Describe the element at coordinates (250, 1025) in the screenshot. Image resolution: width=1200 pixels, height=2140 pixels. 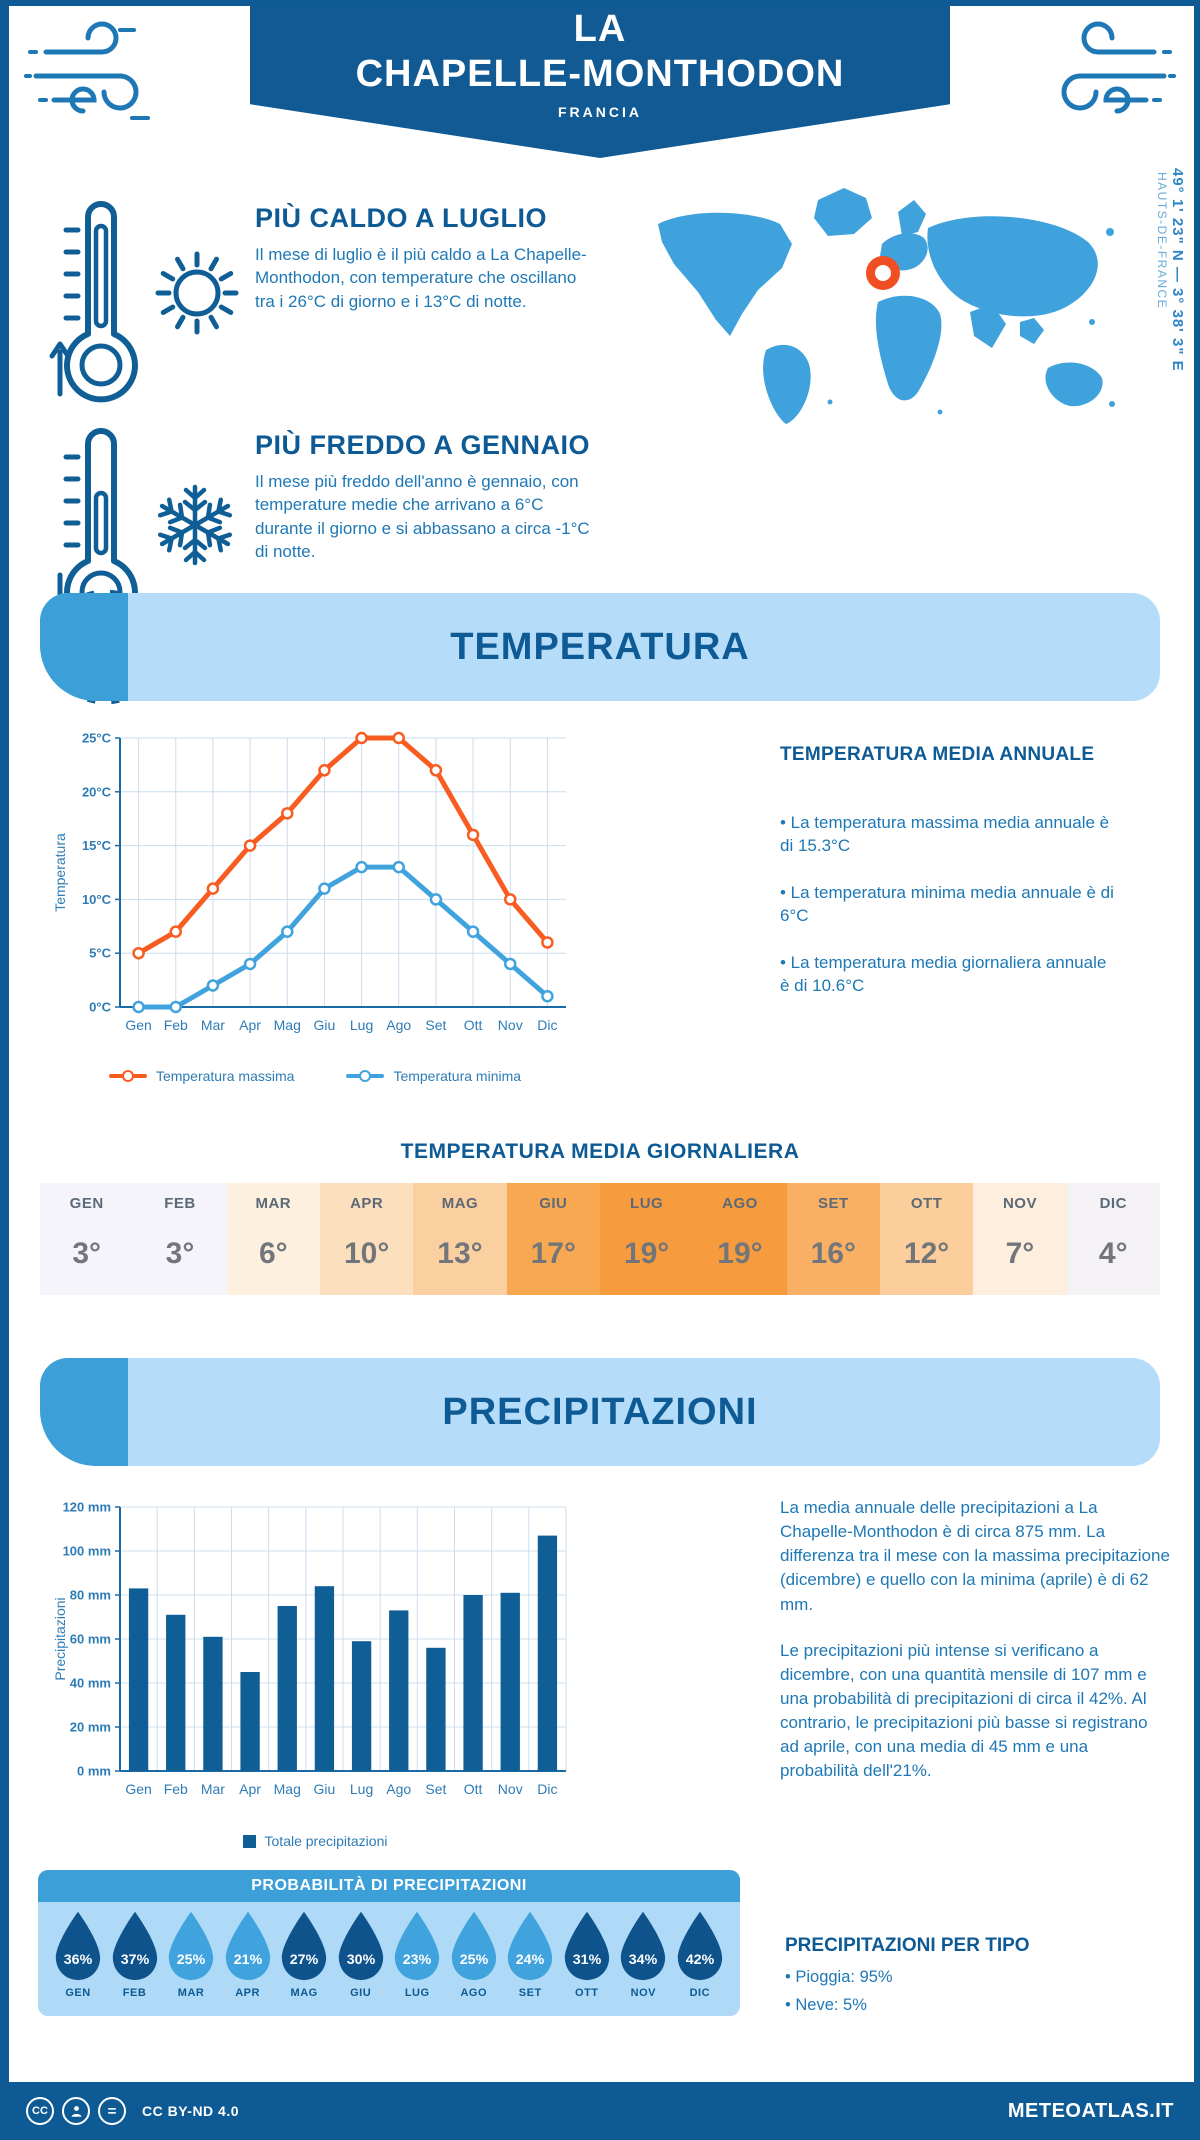
I see `svg-text: Apr` at that location.